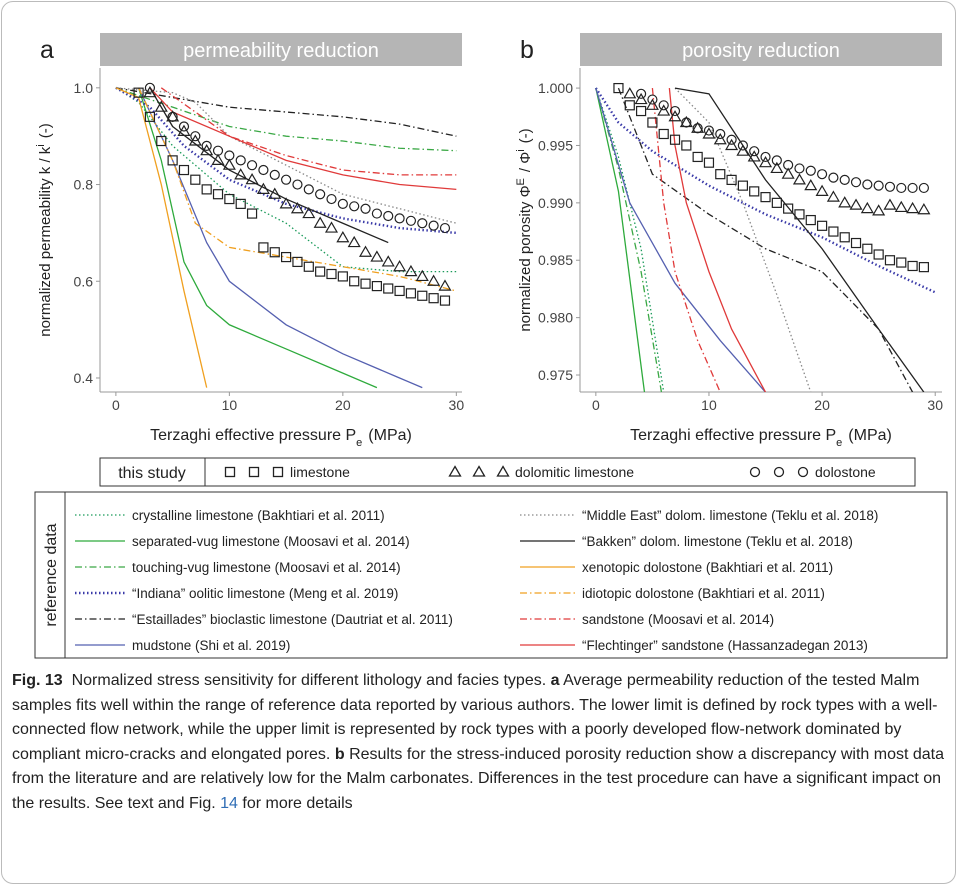 The width and height of the screenshot is (959, 887). I want to click on y-tick-label: 0.990, so click(555, 203).